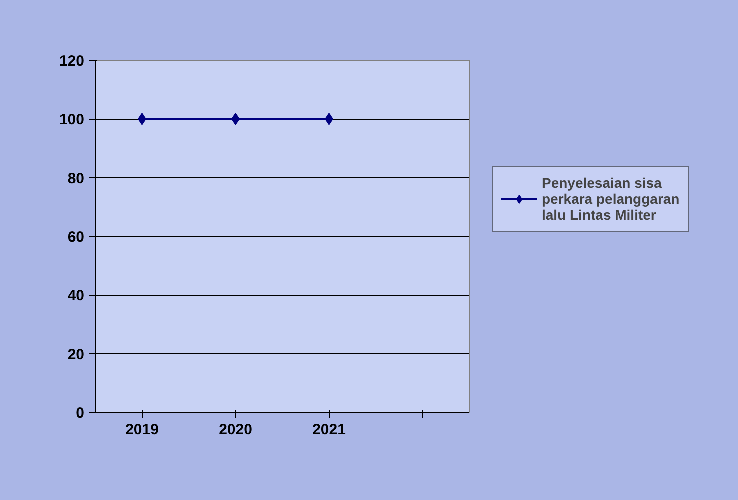  Describe the element at coordinates (72, 61) in the screenshot. I see `y-tick-label: 120` at that location.